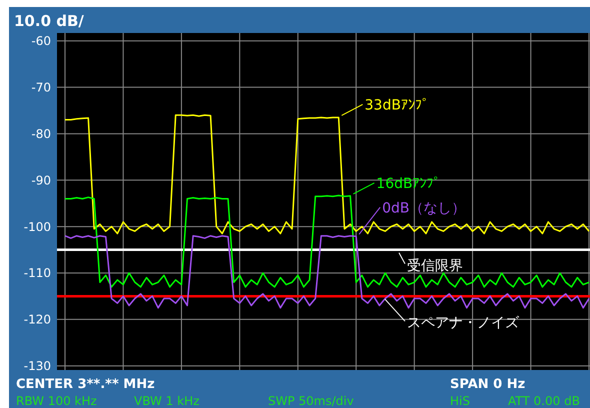 The image size is (590, 408). Describe the element at coordinates (488, 384) in the screenshot. I see `text: SPAN 0 Hz` at that location.